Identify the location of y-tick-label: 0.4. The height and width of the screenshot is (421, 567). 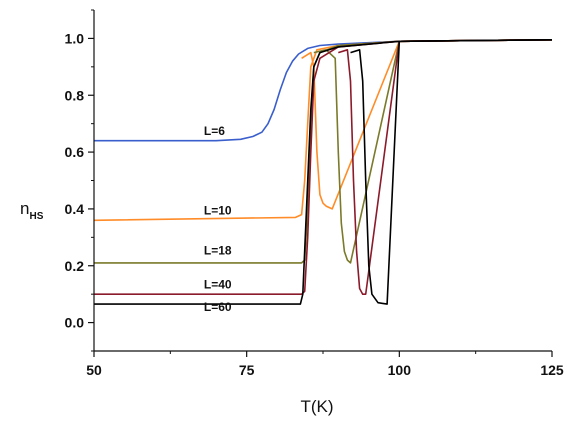
(75, 209).